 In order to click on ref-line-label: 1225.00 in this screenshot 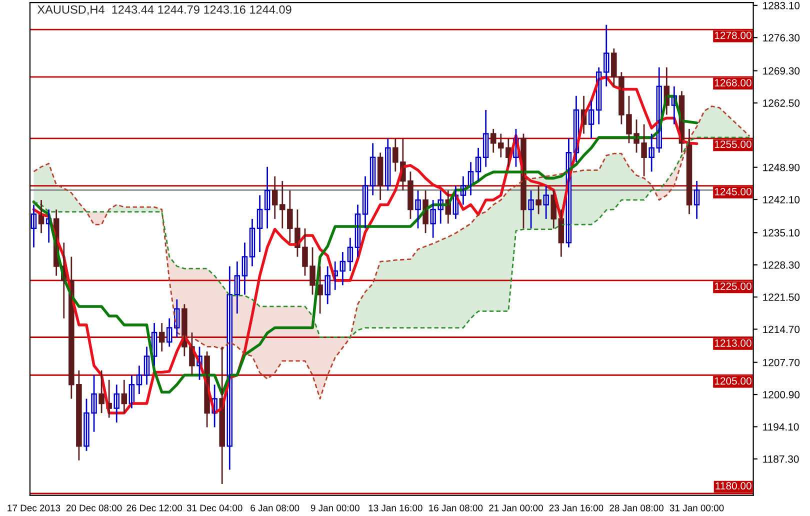, I will do `click(733, 286)`.